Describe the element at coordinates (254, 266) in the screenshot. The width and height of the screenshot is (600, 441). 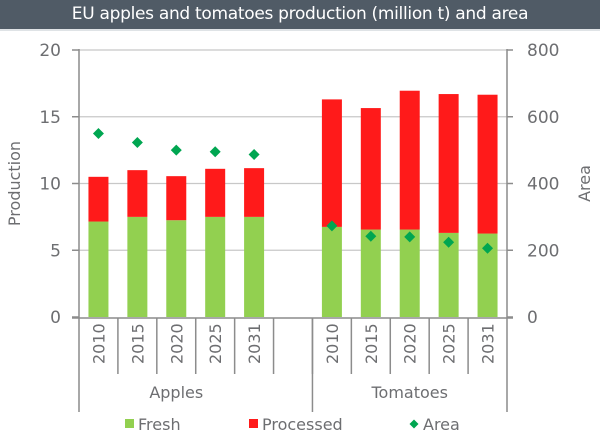
I see `bar-fresh-apples-2031` at that location.